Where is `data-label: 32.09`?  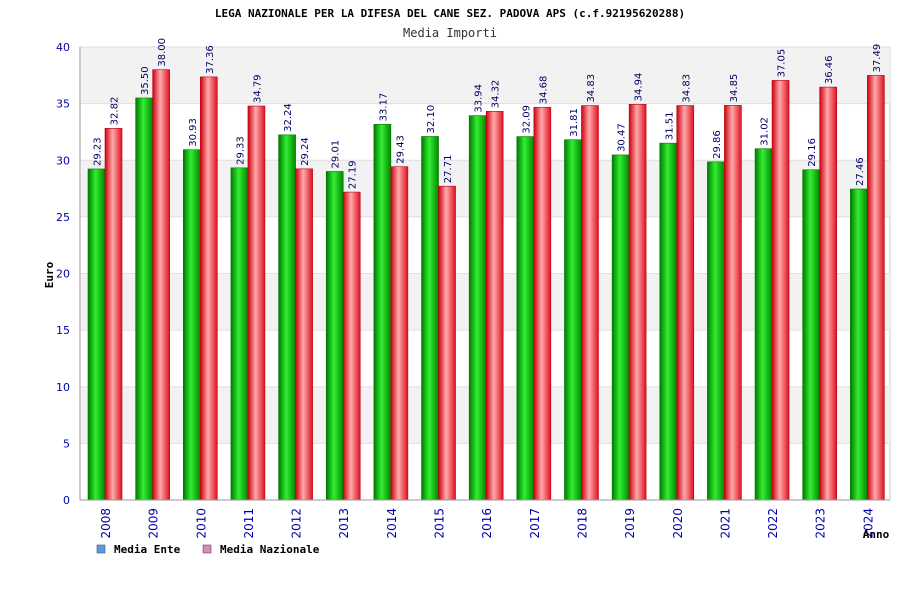
data-label: 32.09 is located at coordinates (526, 119).